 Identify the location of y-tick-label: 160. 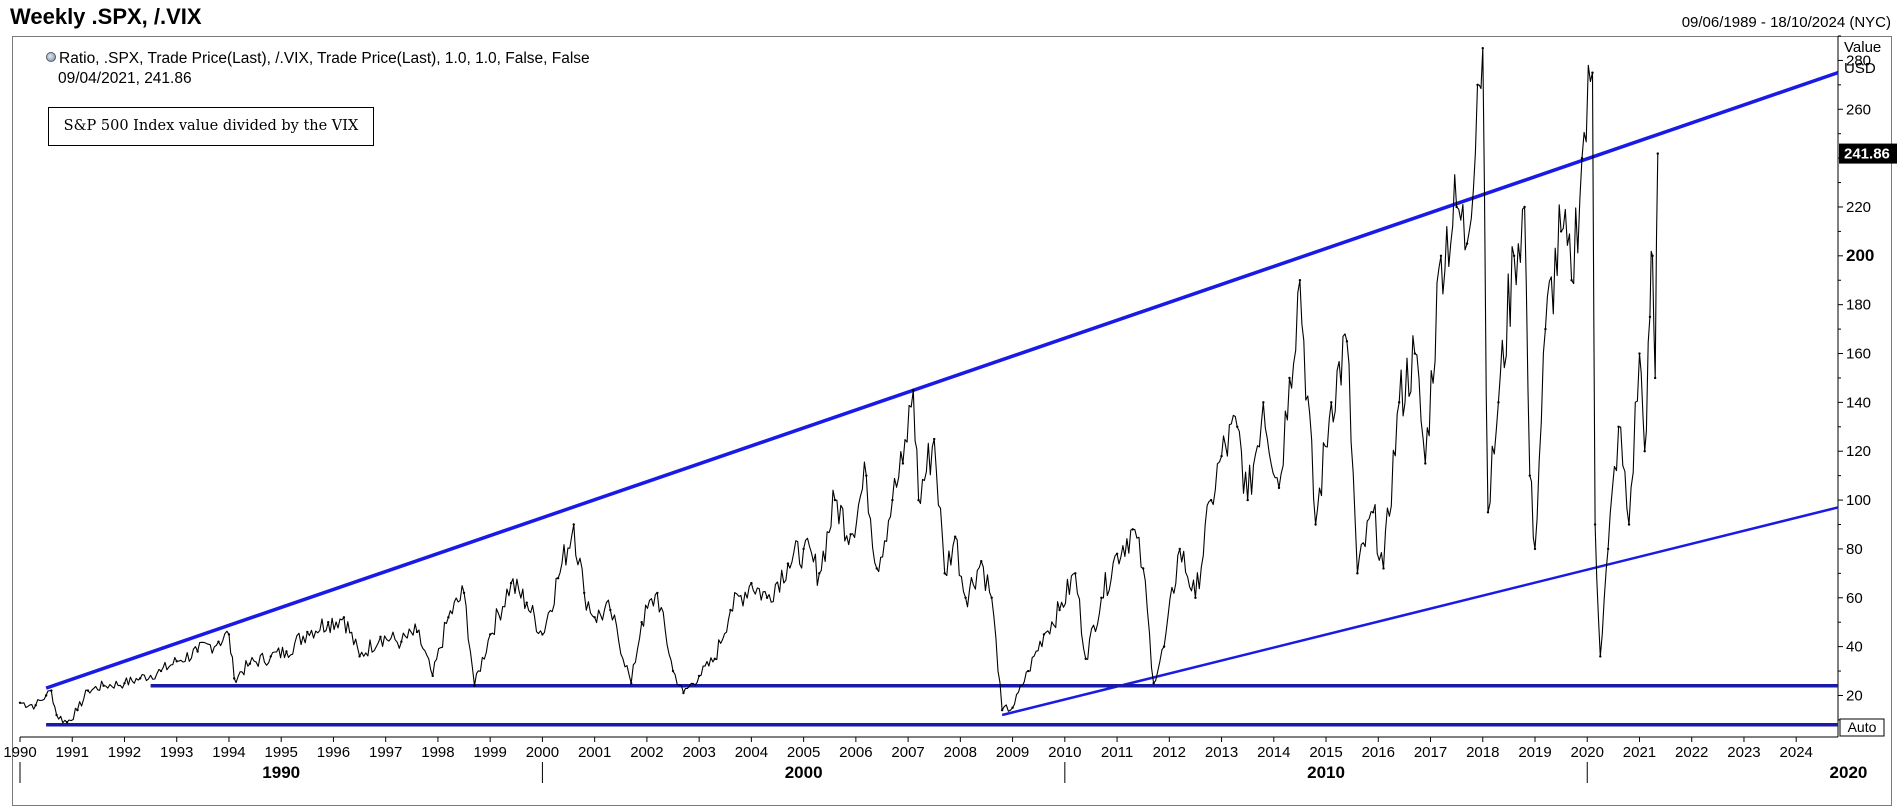
(1858, 354).